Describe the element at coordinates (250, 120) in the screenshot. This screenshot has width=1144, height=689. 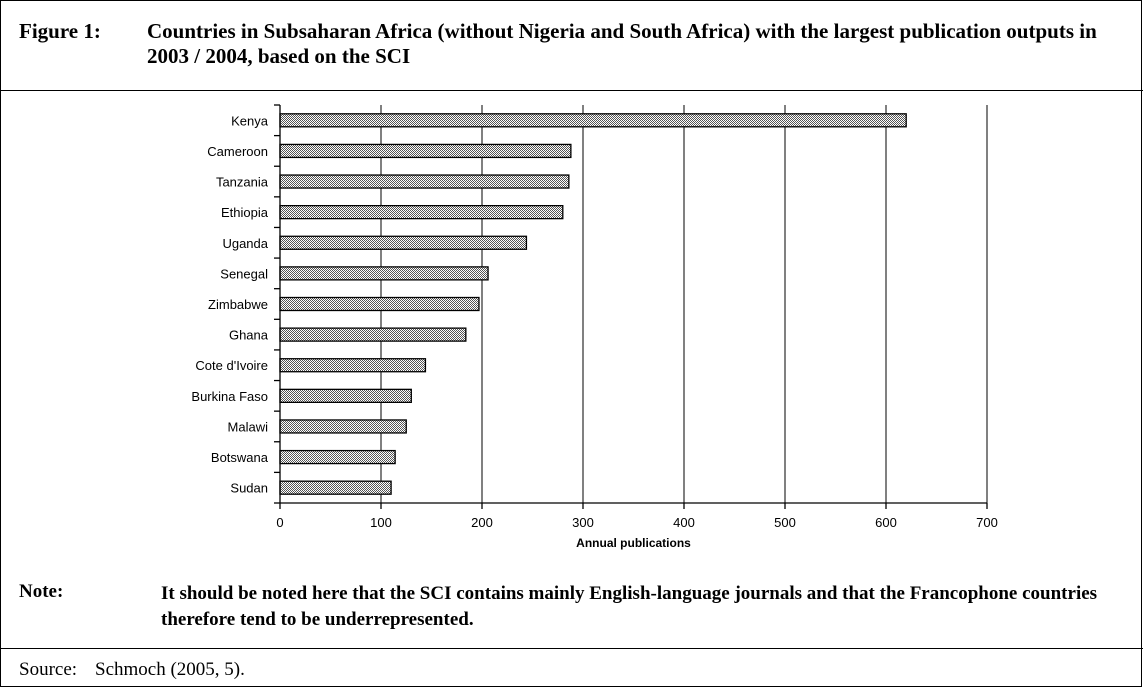
I see `category-label: Kenya` at that location.